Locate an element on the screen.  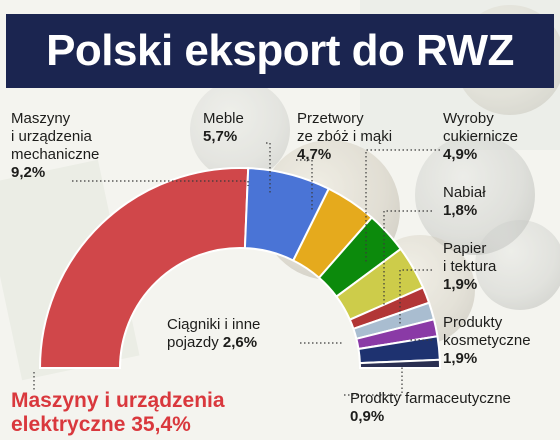
label-meble: Meble 5,7% is located at coordinates (223, 128).